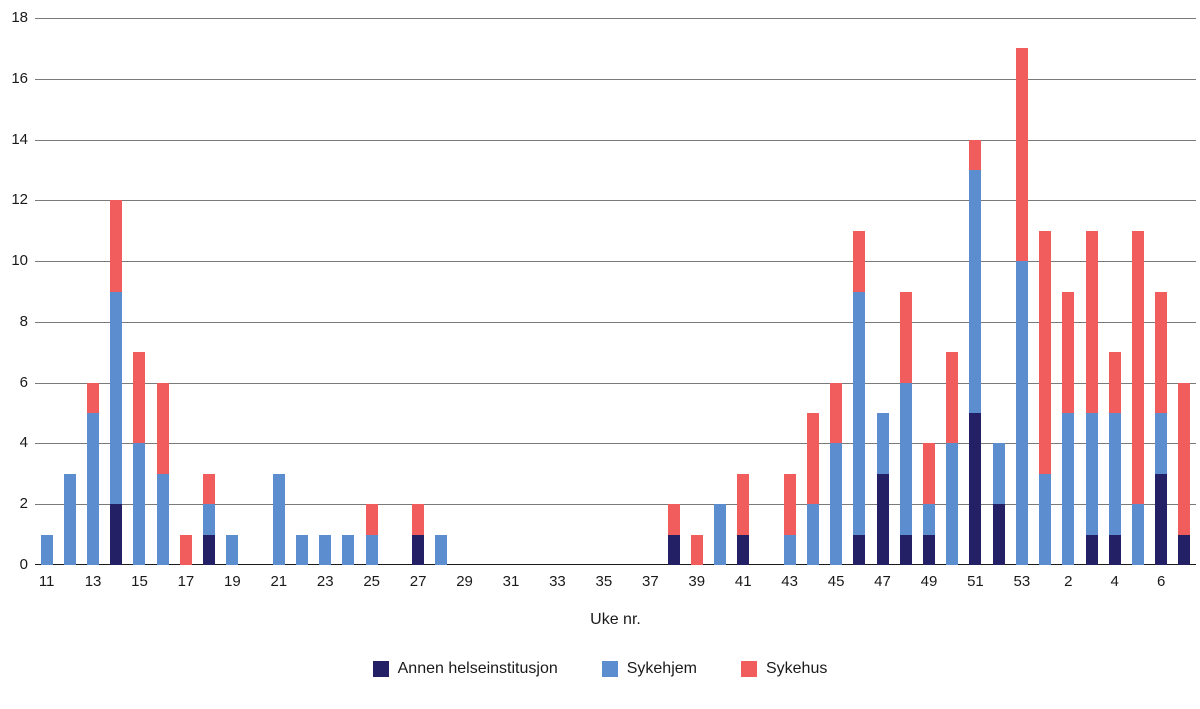 The image size is (1200, 709). I want to click on legend-item: Sykehjem, so click(649, 669).